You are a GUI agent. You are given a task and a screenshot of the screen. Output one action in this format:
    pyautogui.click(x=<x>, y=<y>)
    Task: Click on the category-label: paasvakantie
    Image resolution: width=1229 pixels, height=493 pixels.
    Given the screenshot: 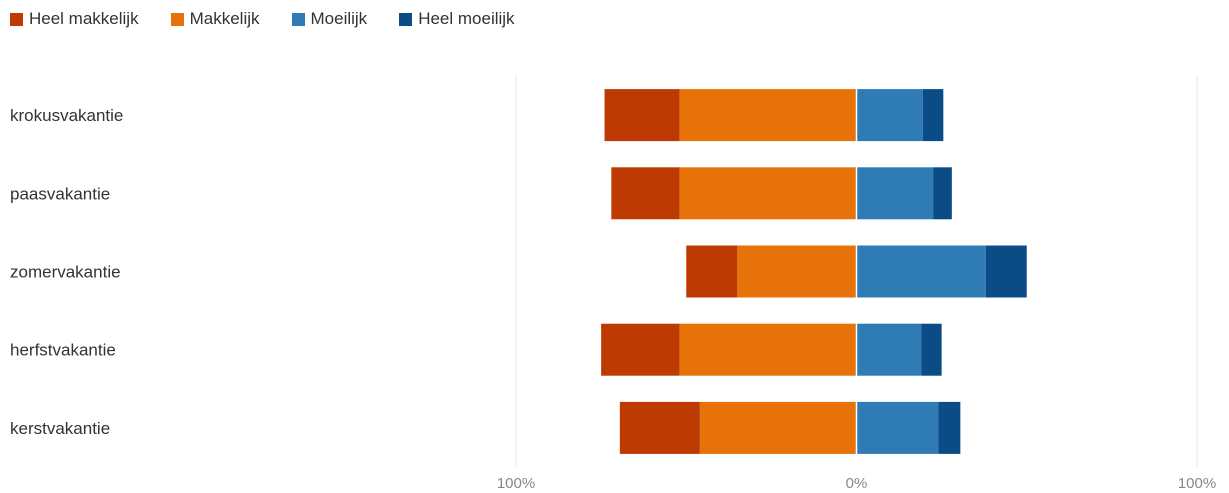 What is the action you would take?
    pyautogui.click(x=60, y=193)
    